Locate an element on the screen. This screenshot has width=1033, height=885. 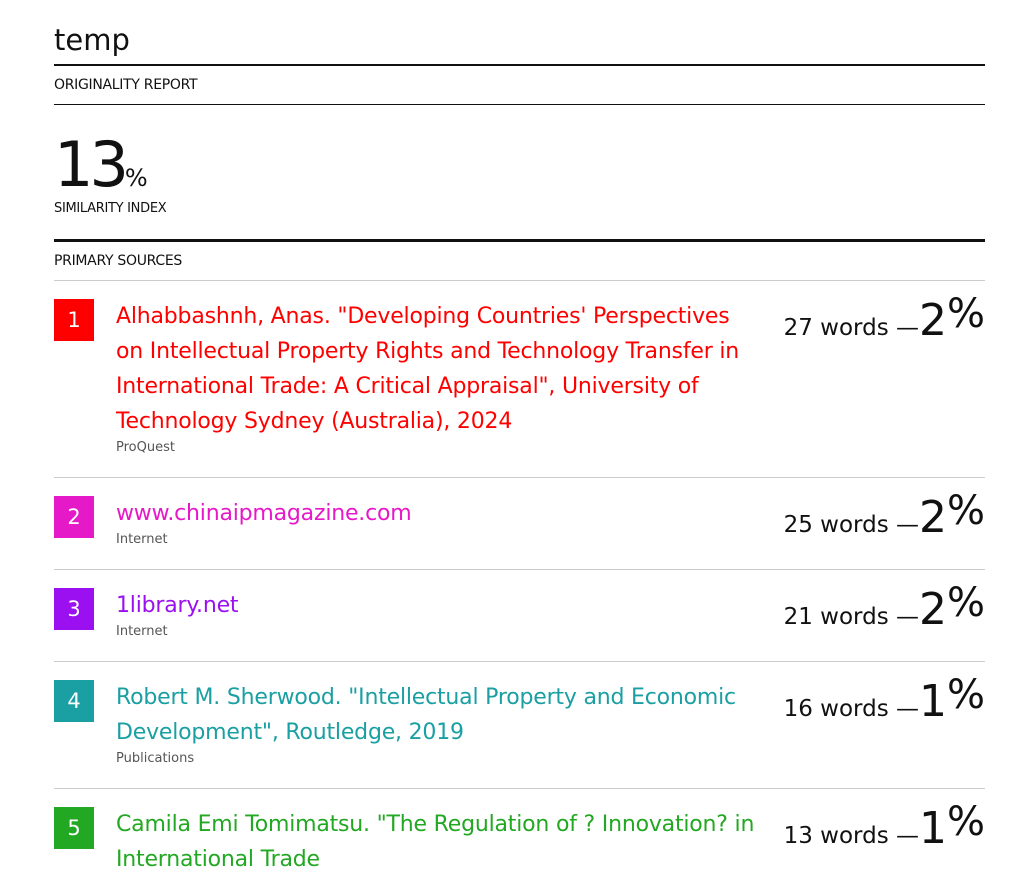
doc-title: temp is located at coordinates (92, 40).